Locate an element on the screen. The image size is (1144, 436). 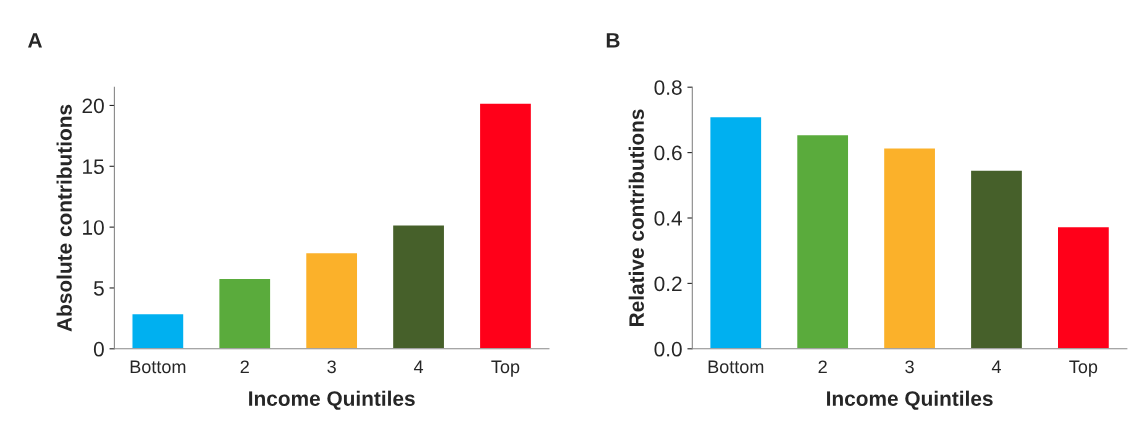
y-tick-label: 5 is located at coordinates (98, 288).